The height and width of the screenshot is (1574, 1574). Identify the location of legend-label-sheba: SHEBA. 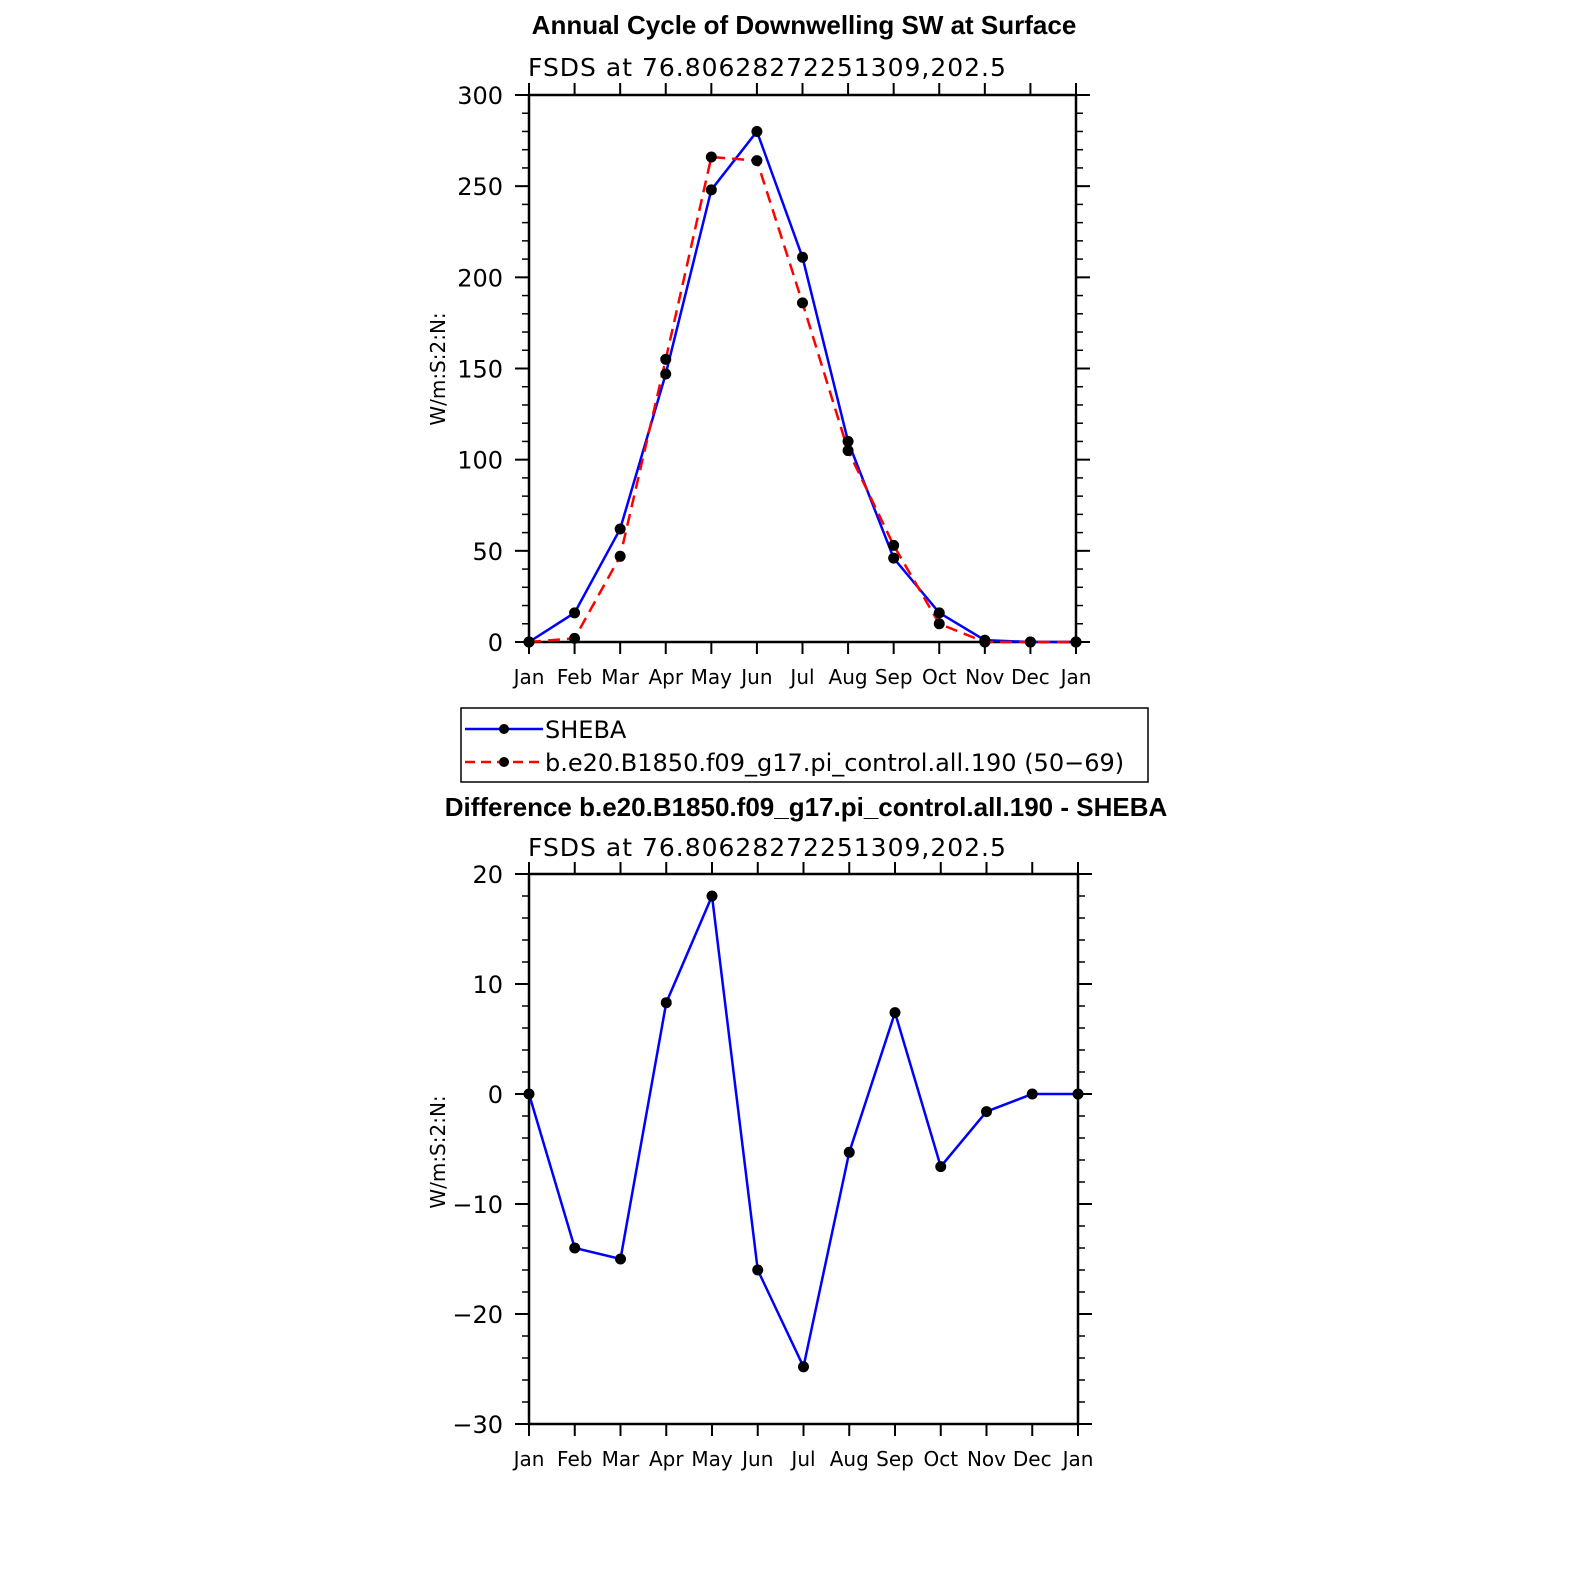
(586, 730).